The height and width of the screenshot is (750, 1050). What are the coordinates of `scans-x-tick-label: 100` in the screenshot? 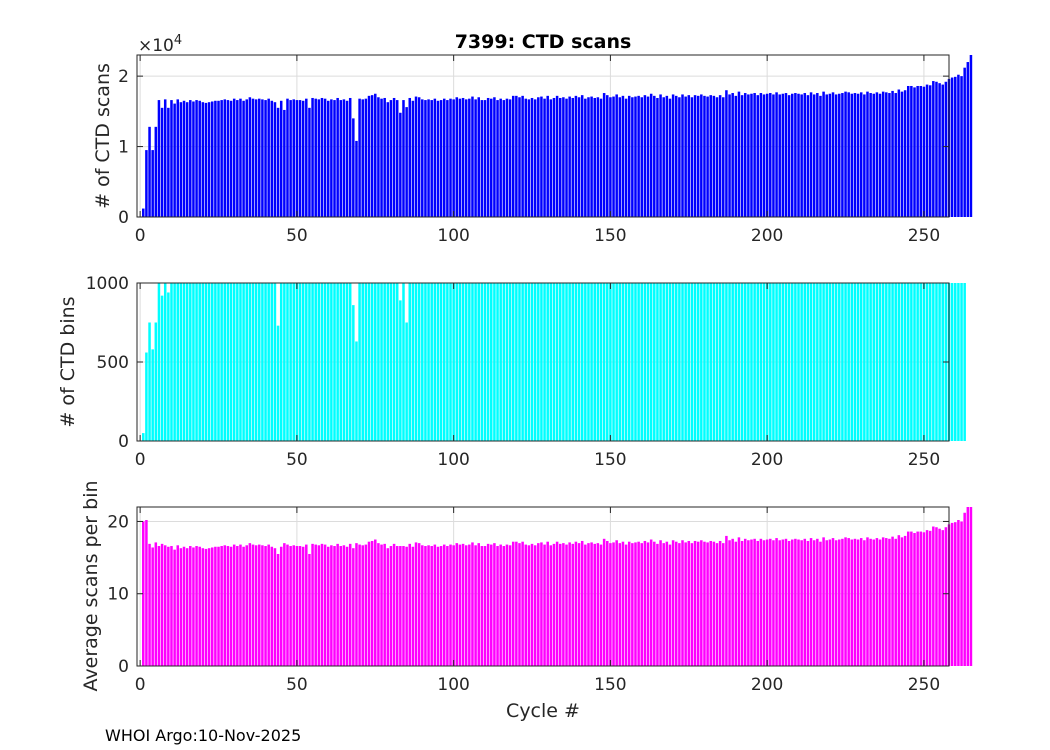 It's located at (453, 236).